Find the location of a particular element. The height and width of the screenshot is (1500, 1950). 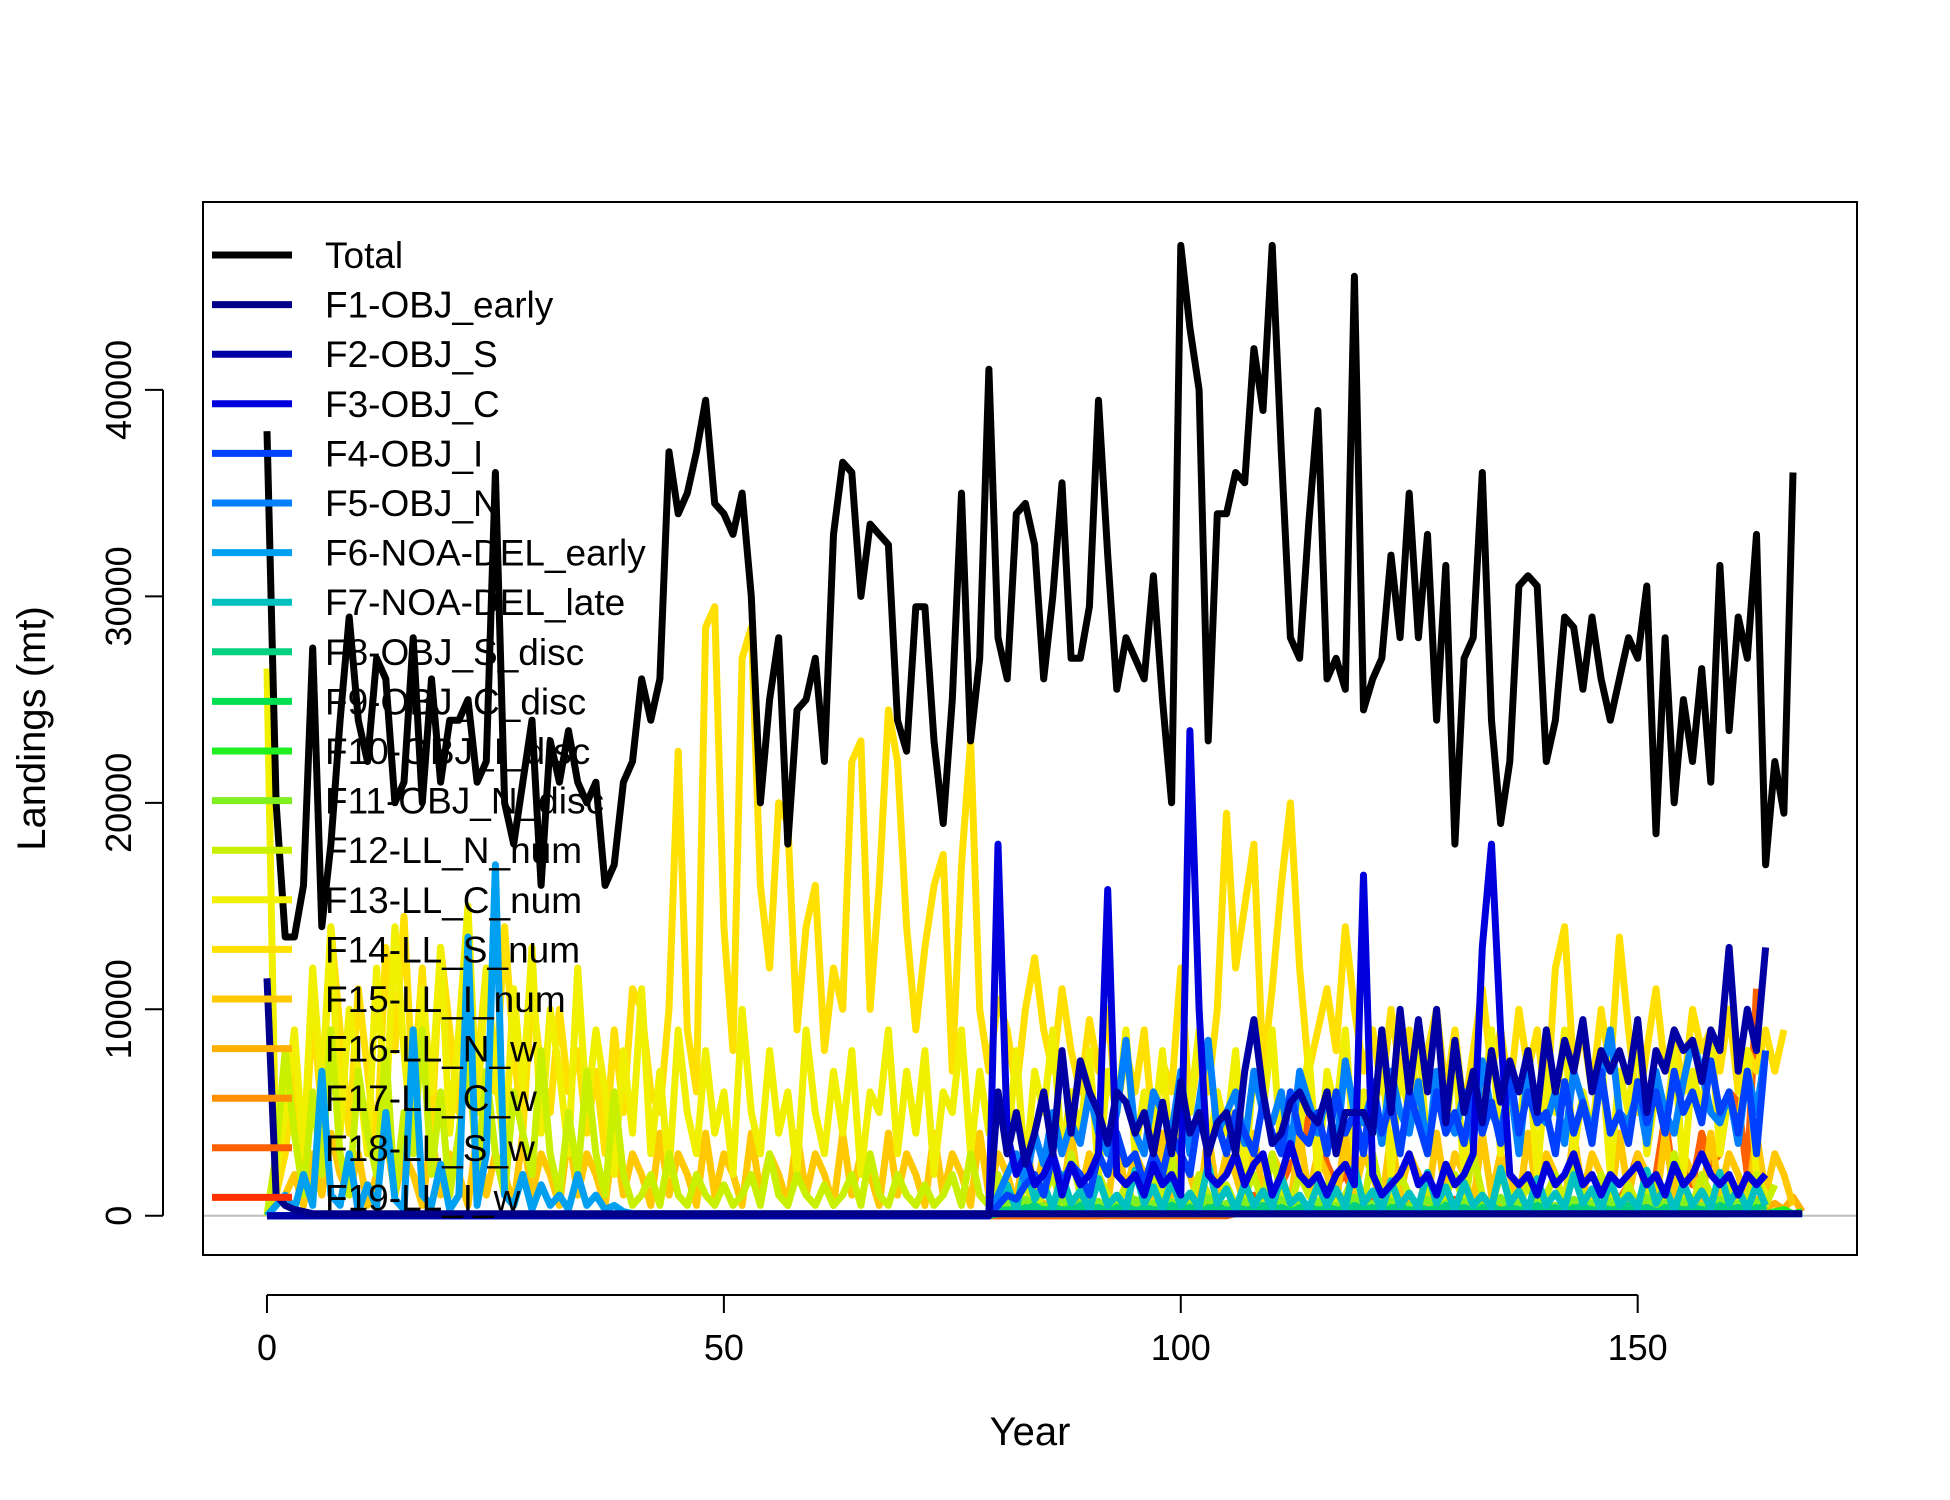

legend-label: F2-OBJ_S is located at coordinates (411, 354).